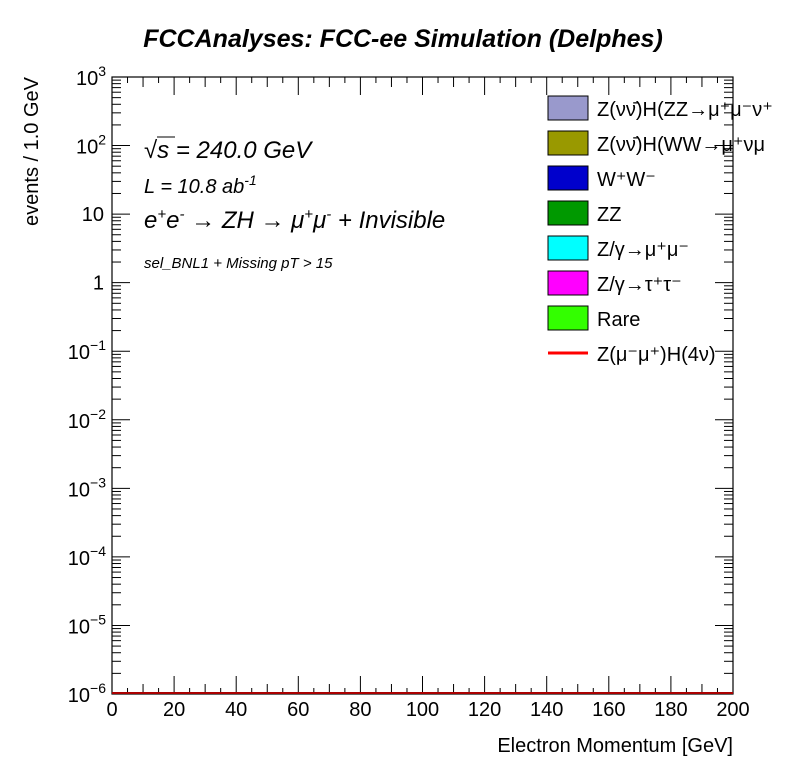 Image resolution: width=796 pixels, height=772 pixels. Describe the element at coordinates (87, 556) in the screenshot. I see `y-tick-label: 10⁻⁴` at that location.